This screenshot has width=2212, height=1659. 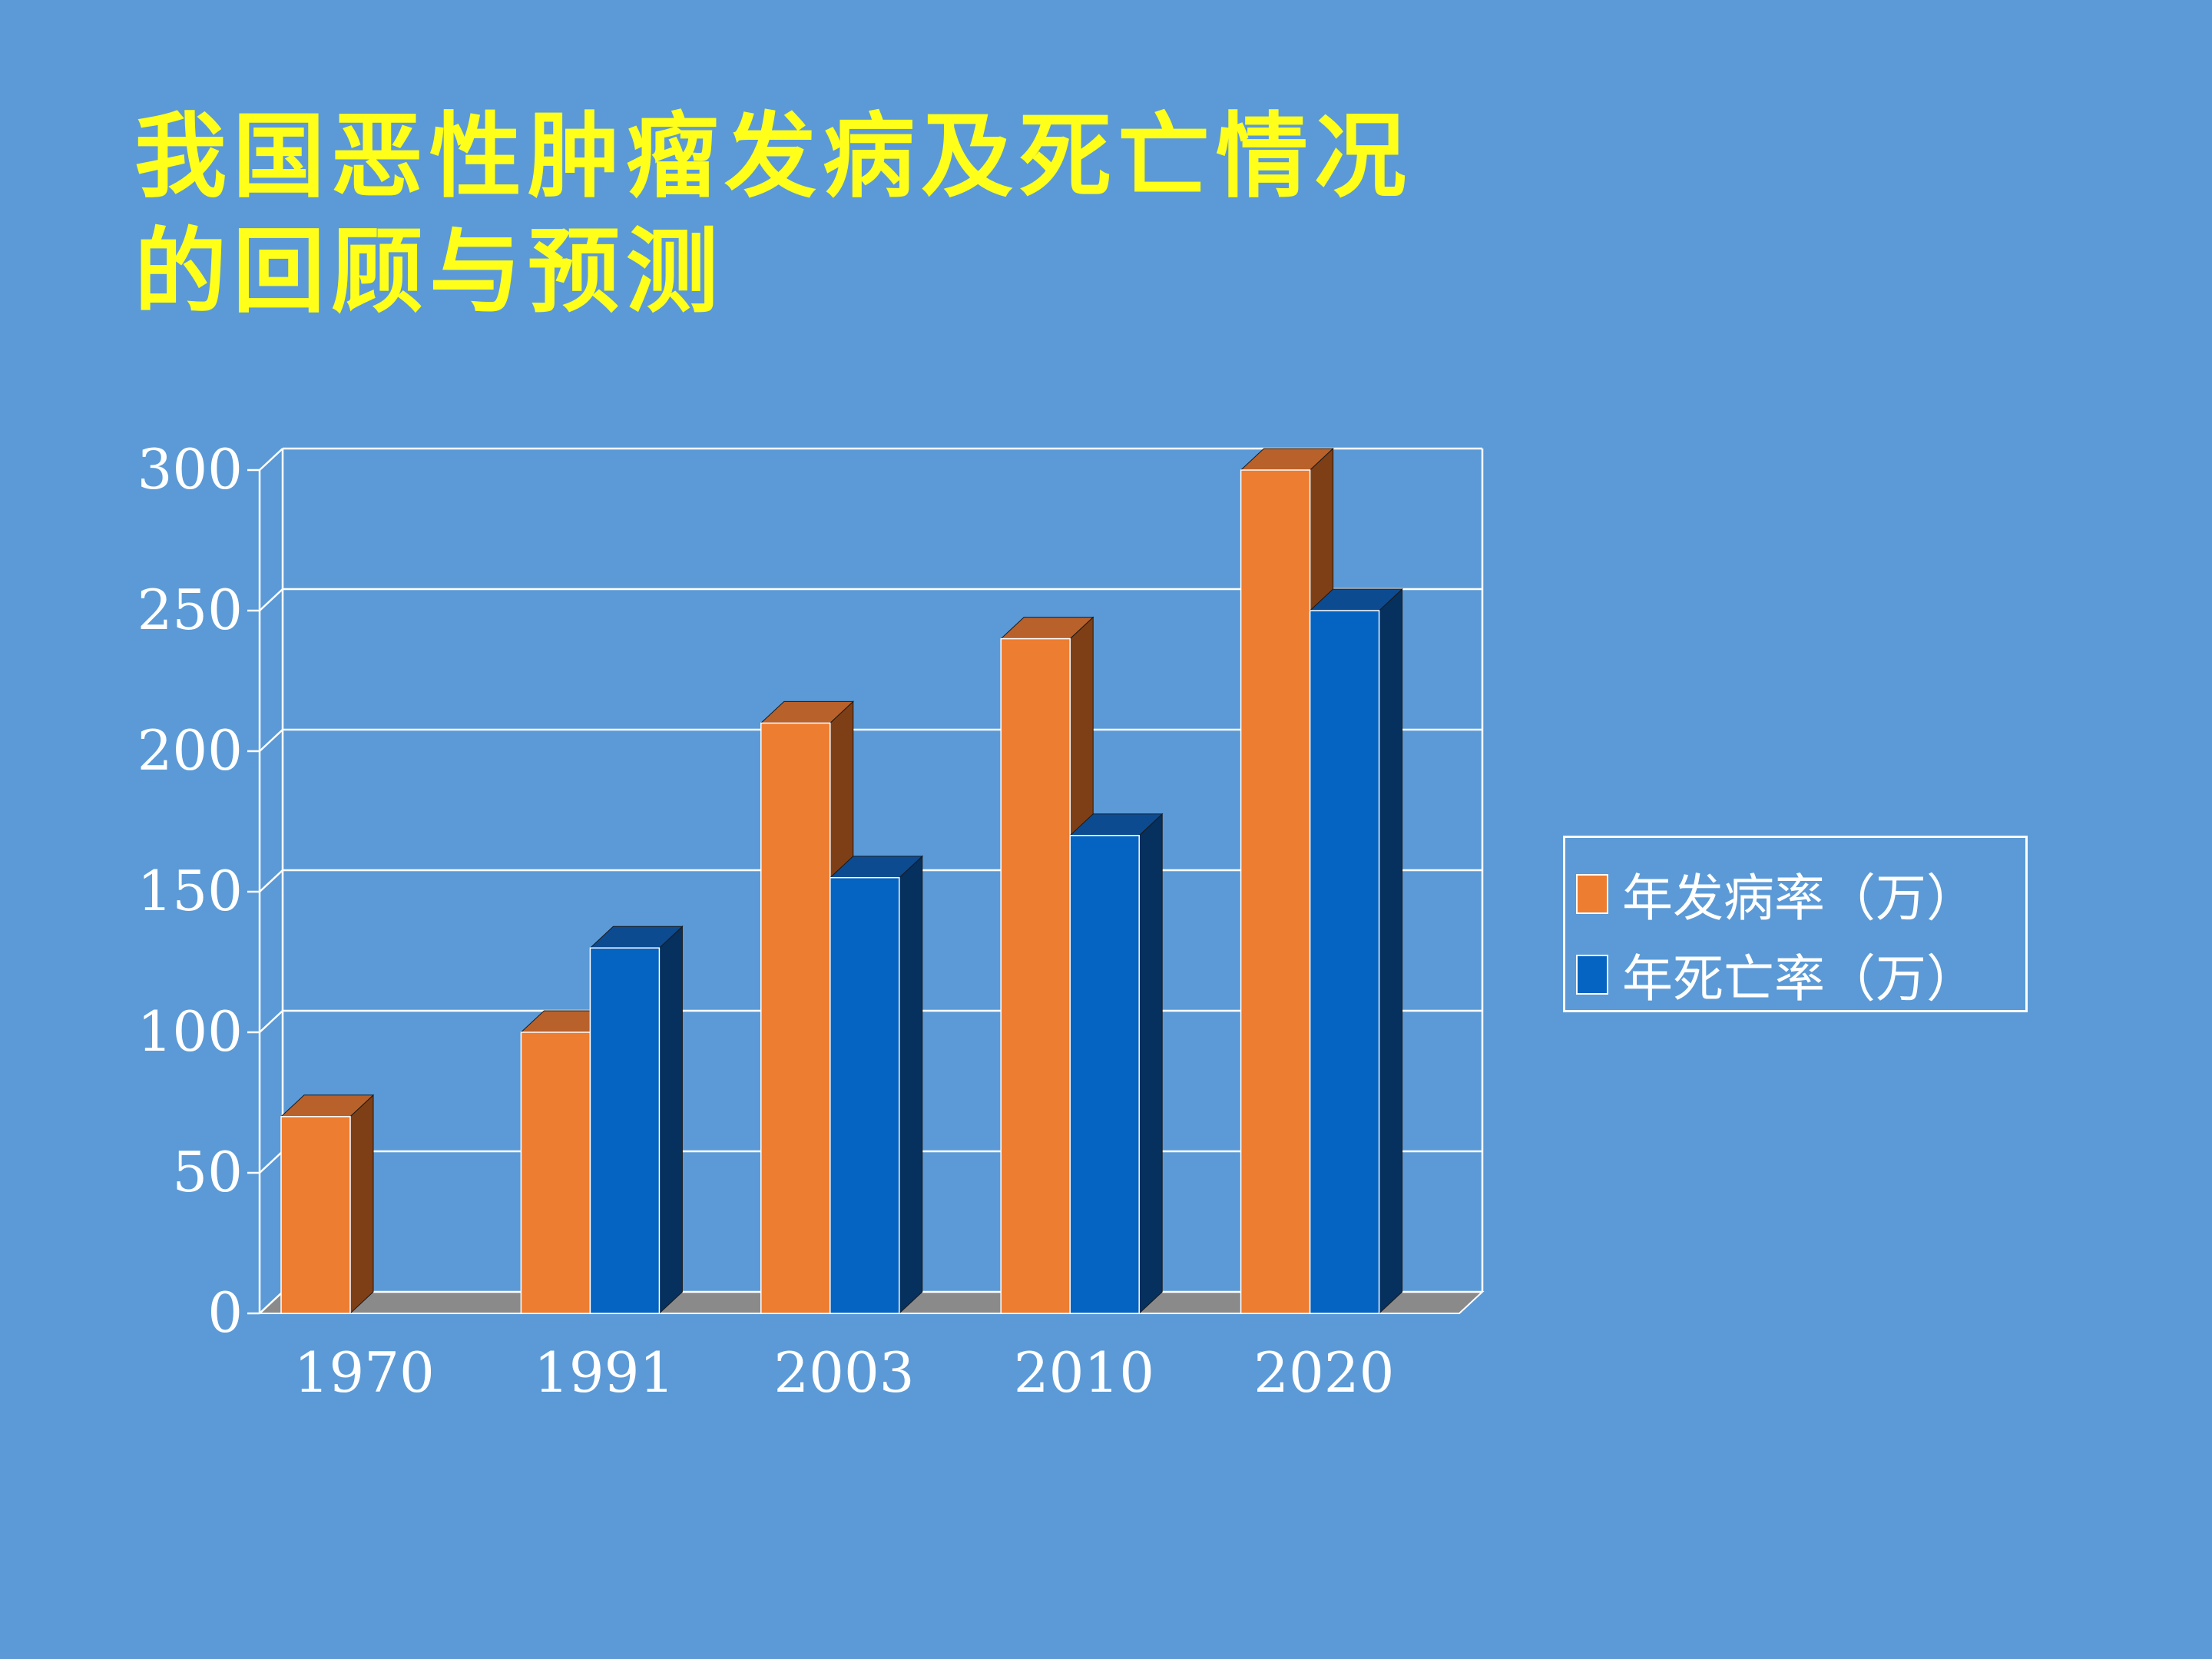 I want to click on y-tick-label: 200, so click(x=190, y=750).